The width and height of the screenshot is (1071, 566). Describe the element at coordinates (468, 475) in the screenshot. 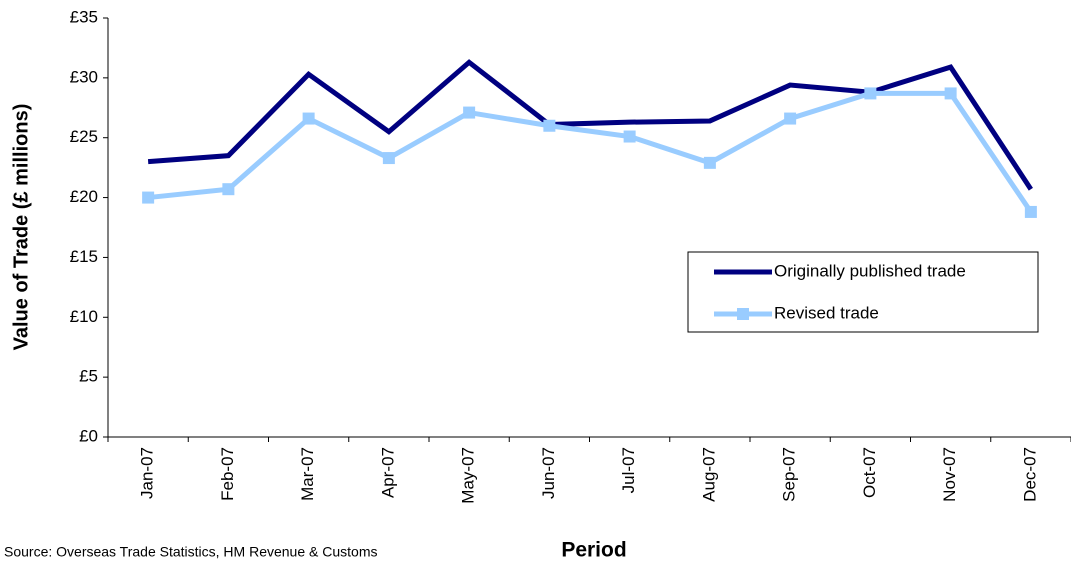

I see `x-tick-label: May-07` at that location.